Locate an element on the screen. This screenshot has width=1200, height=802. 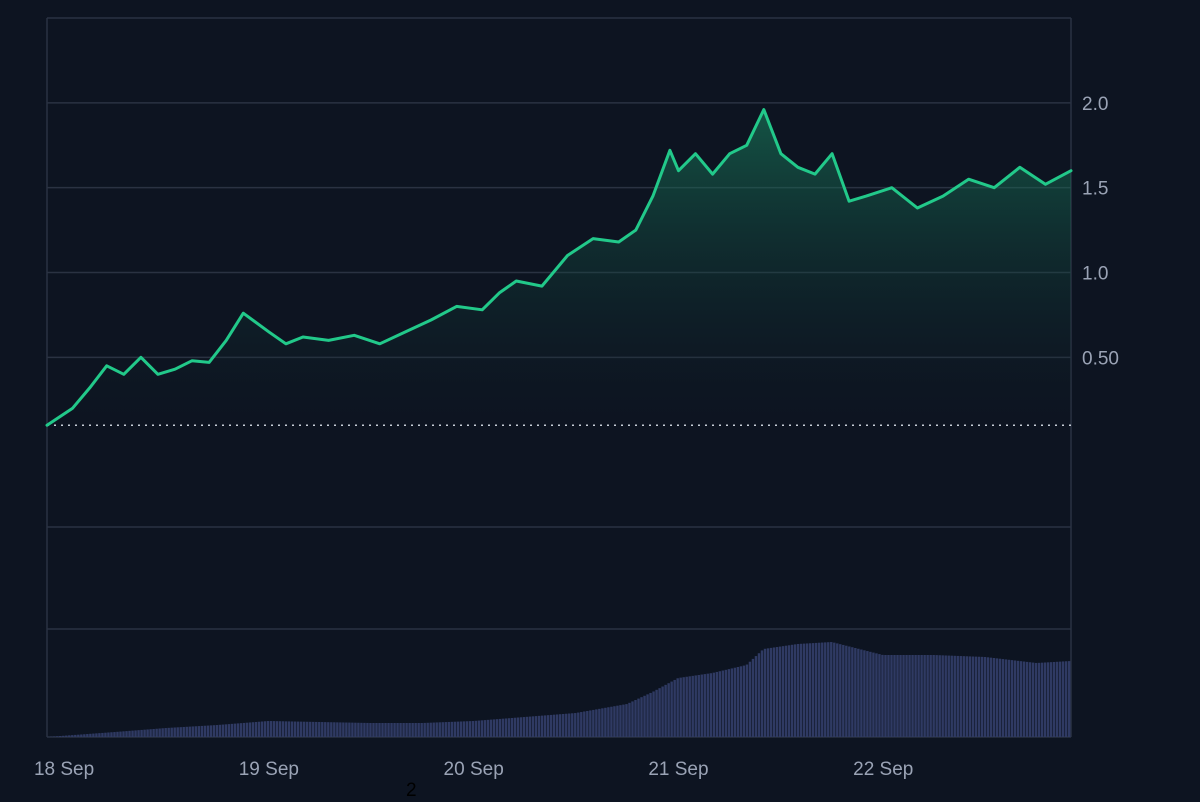
x-tick-label: 20 Sep is located at coordinates (474, 769).